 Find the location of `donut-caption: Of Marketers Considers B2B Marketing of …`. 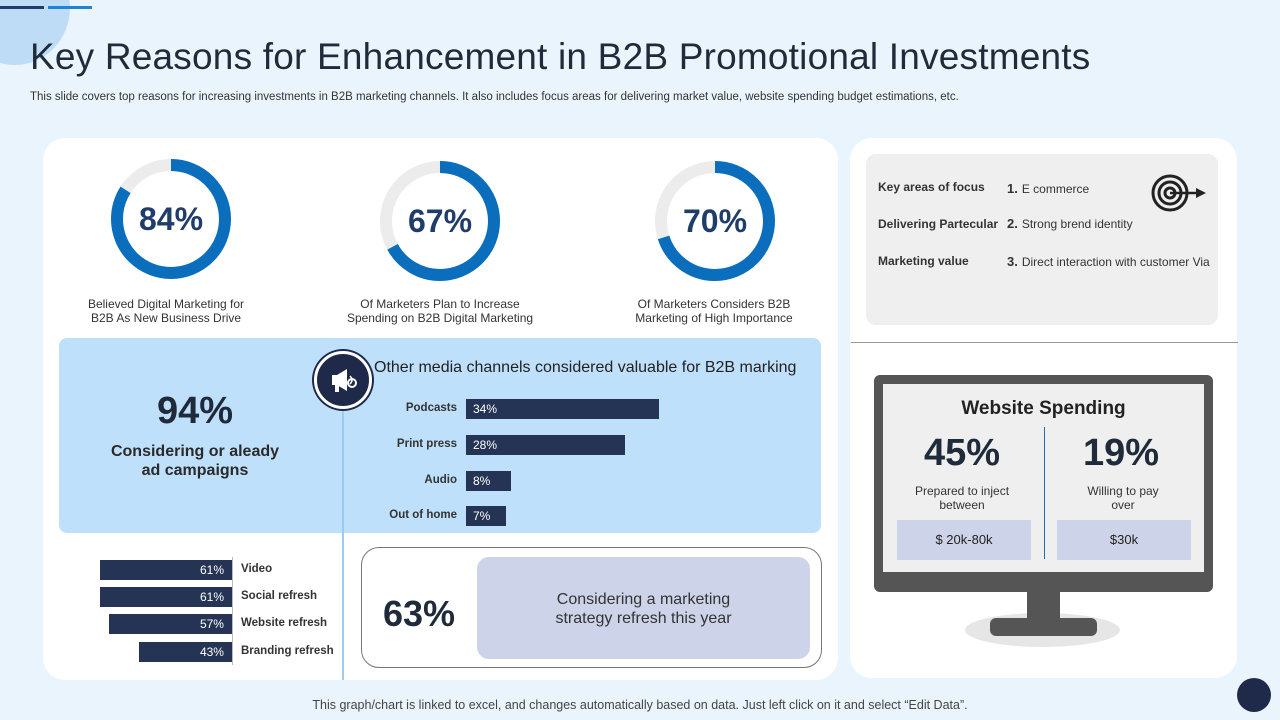

donut-caption: Of Marketers Considers B2B Marketing of … is located at coordinates (714, 311).